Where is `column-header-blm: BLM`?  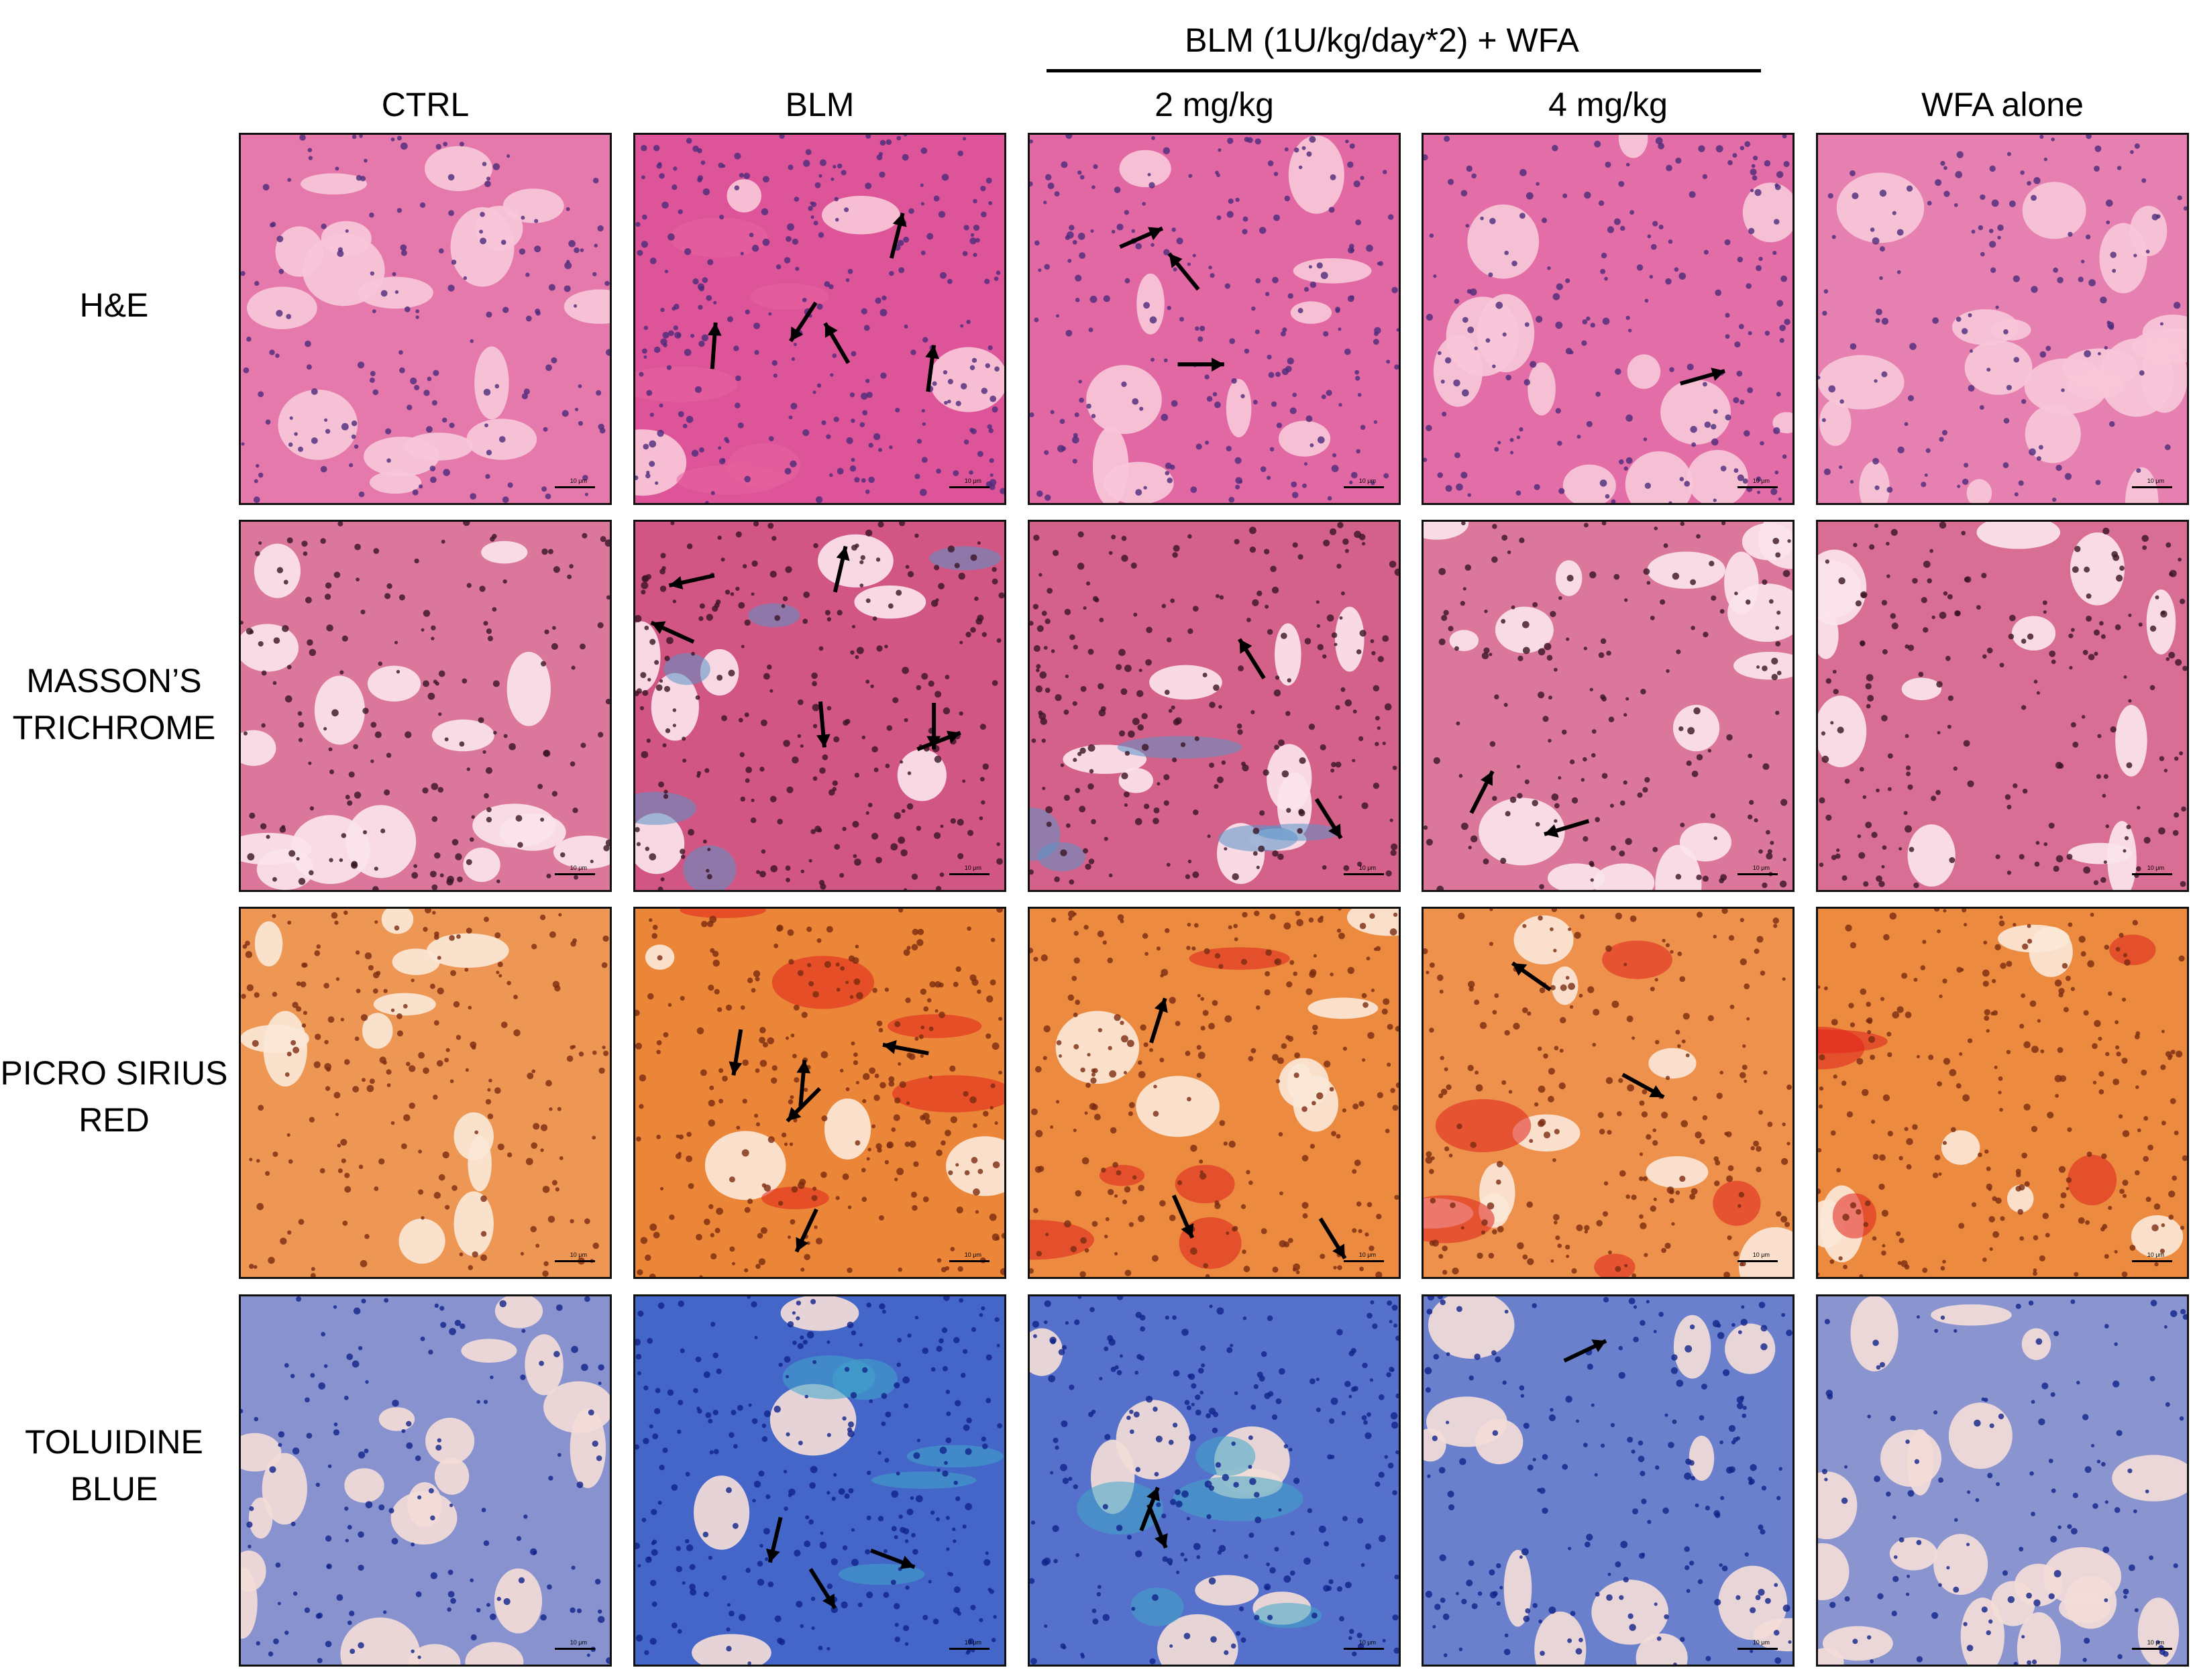 column-header-blm: BLM is located at coordinates (820, 104).